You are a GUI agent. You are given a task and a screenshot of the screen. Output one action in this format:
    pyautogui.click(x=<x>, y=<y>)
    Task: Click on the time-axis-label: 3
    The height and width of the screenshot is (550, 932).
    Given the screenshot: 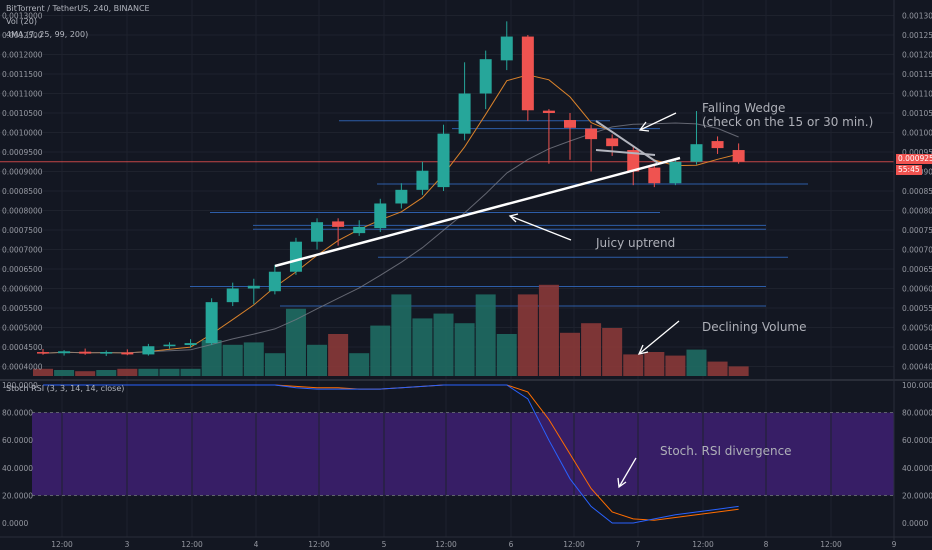 What is the action you would take?
    pyautogui.click(x=127, y=544)
    